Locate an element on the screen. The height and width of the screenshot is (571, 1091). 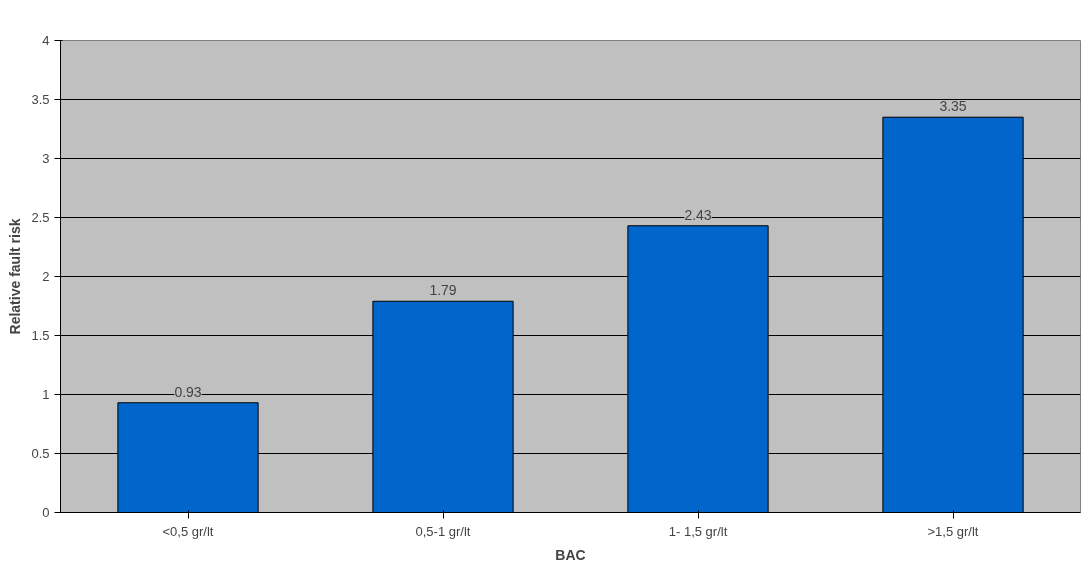
y-tick-label: 2 is located at coordinates (46, 276).